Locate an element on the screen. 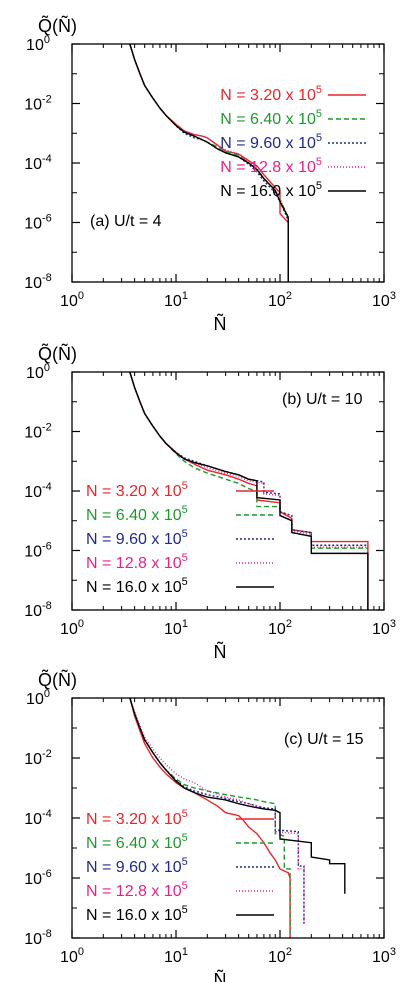 This screenshot has width=409, height=982. y-tick-label: 10⁻⁶ is located at coordinates (38, 223).